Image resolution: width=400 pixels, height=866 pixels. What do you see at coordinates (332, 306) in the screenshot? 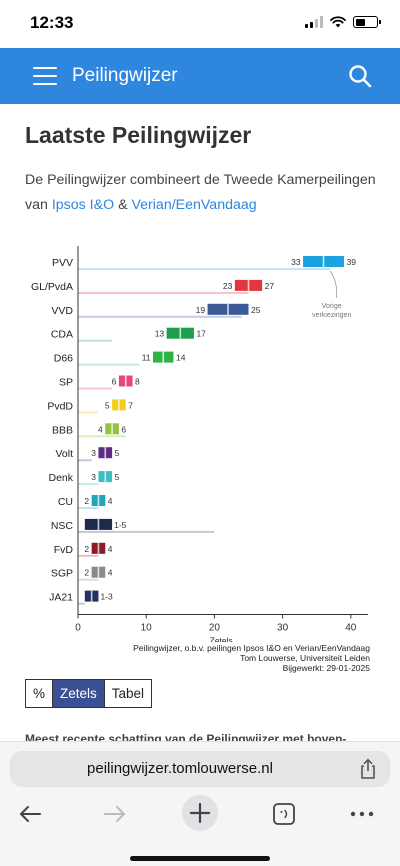
I see `annotation-text: Vorige` at bounding box center [332, 306].